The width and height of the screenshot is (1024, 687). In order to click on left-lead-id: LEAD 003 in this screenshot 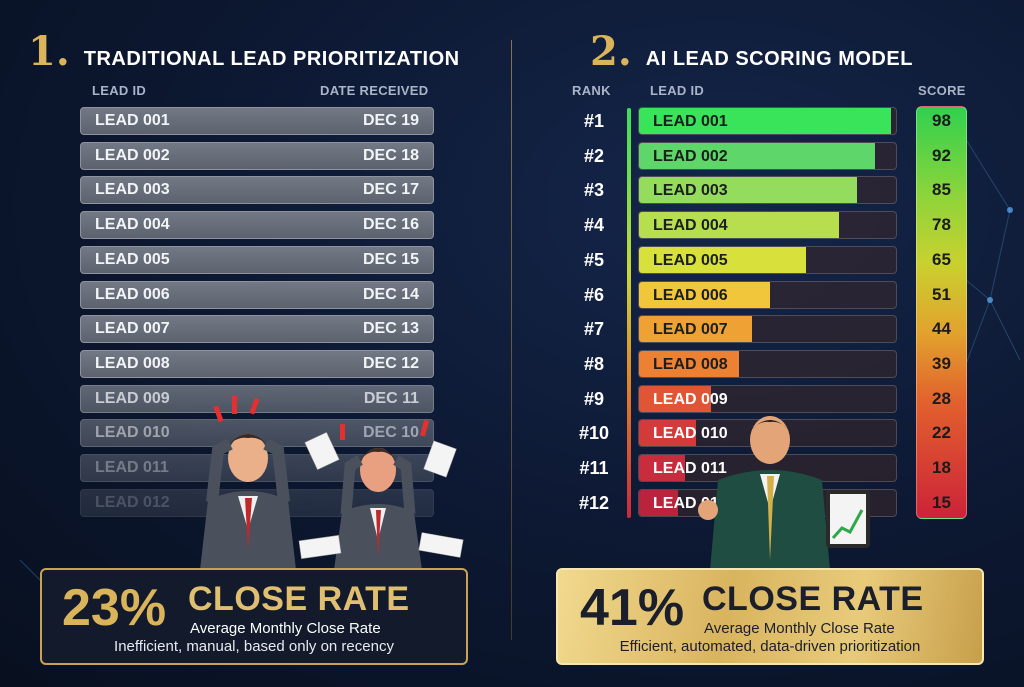, I will do `click(132, 190)`.